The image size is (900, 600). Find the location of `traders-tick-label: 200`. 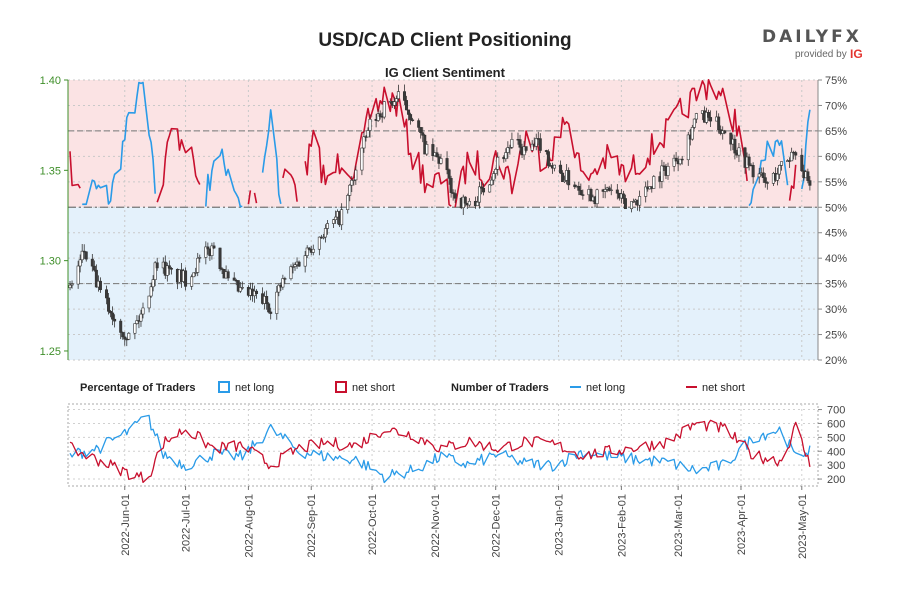

traders-tick-label: 200 is located at coordinates (836, 480).